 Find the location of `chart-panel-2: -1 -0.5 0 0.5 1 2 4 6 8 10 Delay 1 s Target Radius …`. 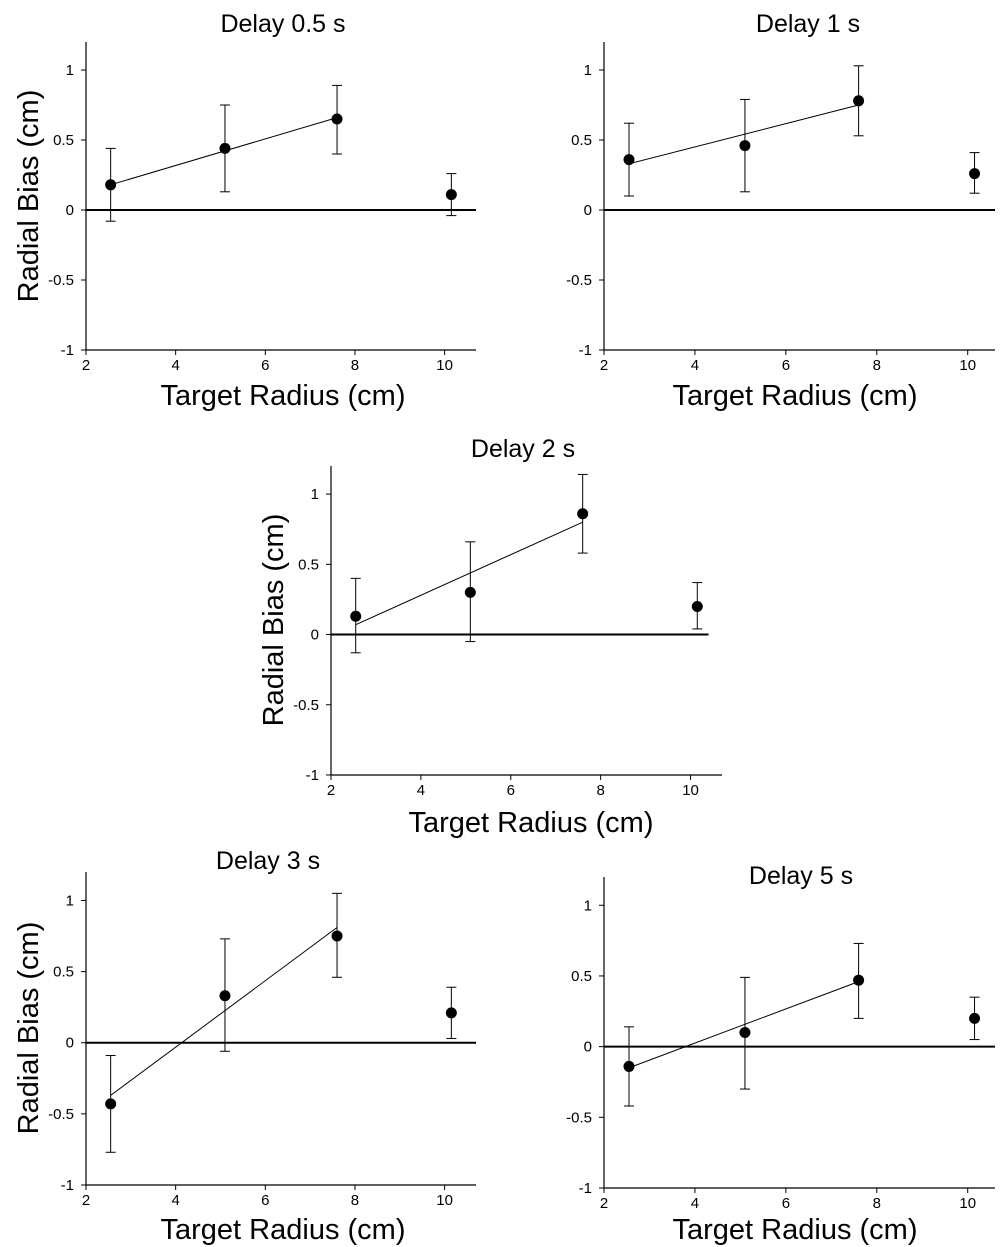

chart-panel-2: -1 -0.5 0 0.5 1 2 4 6 8 10 Delay 1 s Target Radius … is located at coordinates (780, 211).